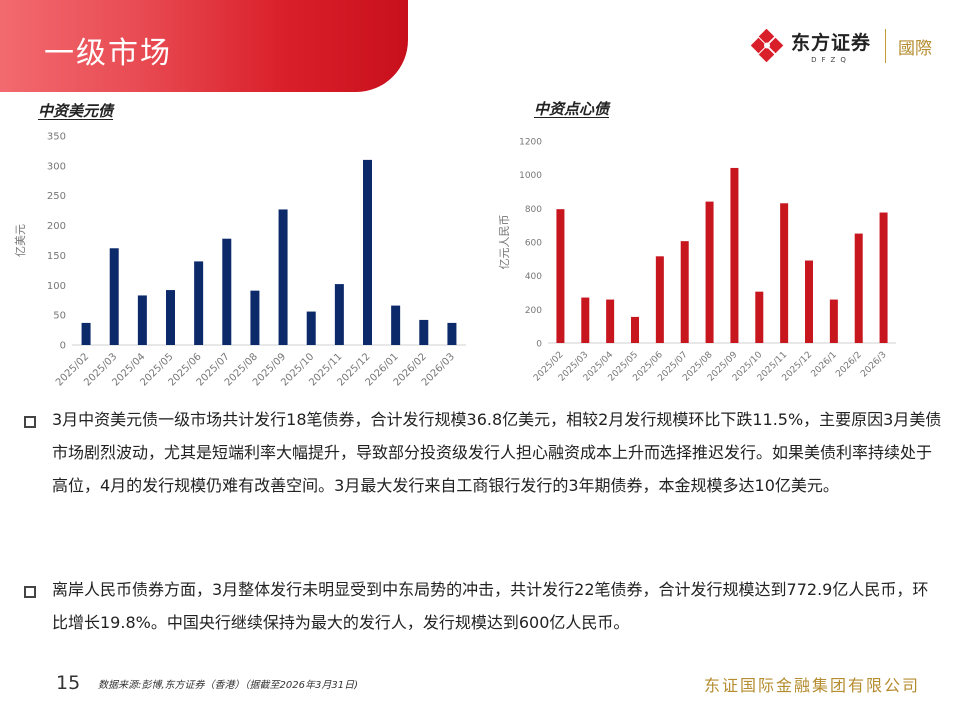  Describe the element at coordinates (76, 111) in the screenshot. I see `usd-bond-chart-title: 中资美元债` at that location.